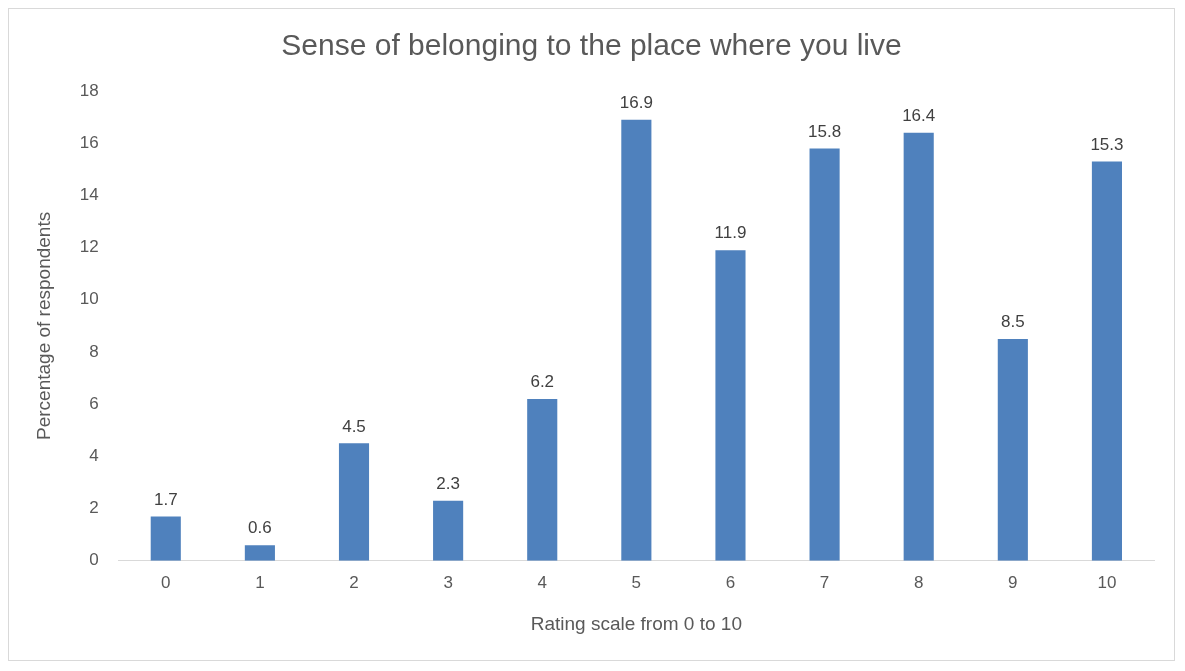  I want to click on data-label: 16.9, so click(636, 102).